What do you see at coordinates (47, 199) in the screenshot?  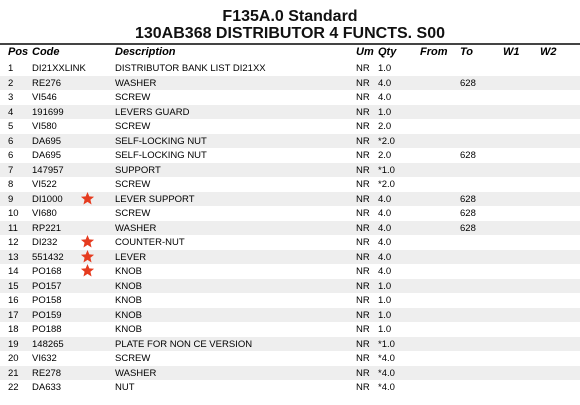 I see `row-code: DI1000` at bounding box center [47, 199].